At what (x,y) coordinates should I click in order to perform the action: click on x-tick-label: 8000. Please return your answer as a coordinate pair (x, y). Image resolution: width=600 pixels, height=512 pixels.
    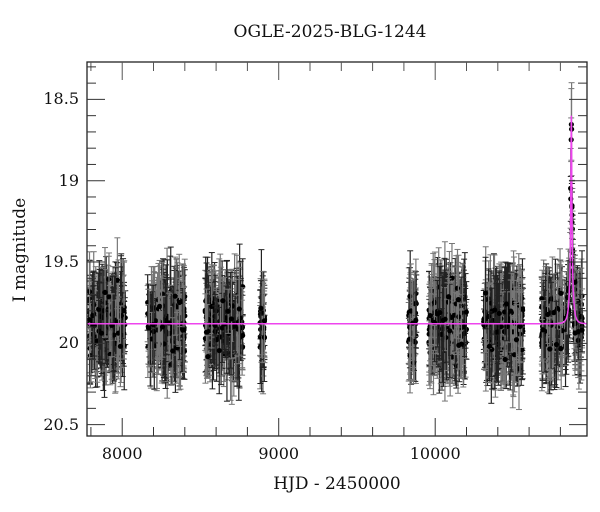
    Looking at the image, I should click on (122, 453).